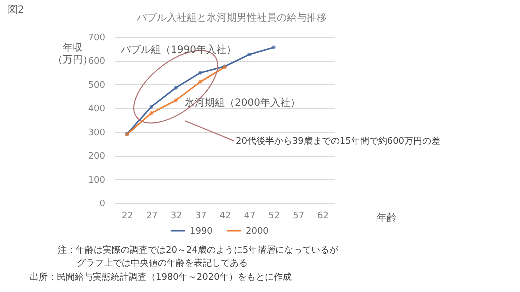 The height and width of the screenshot is (292, 520). What do you see at coordinates (97, 39) in the screenshot?
I see `y-tick-label: 700` at bounding box center [97, 39].